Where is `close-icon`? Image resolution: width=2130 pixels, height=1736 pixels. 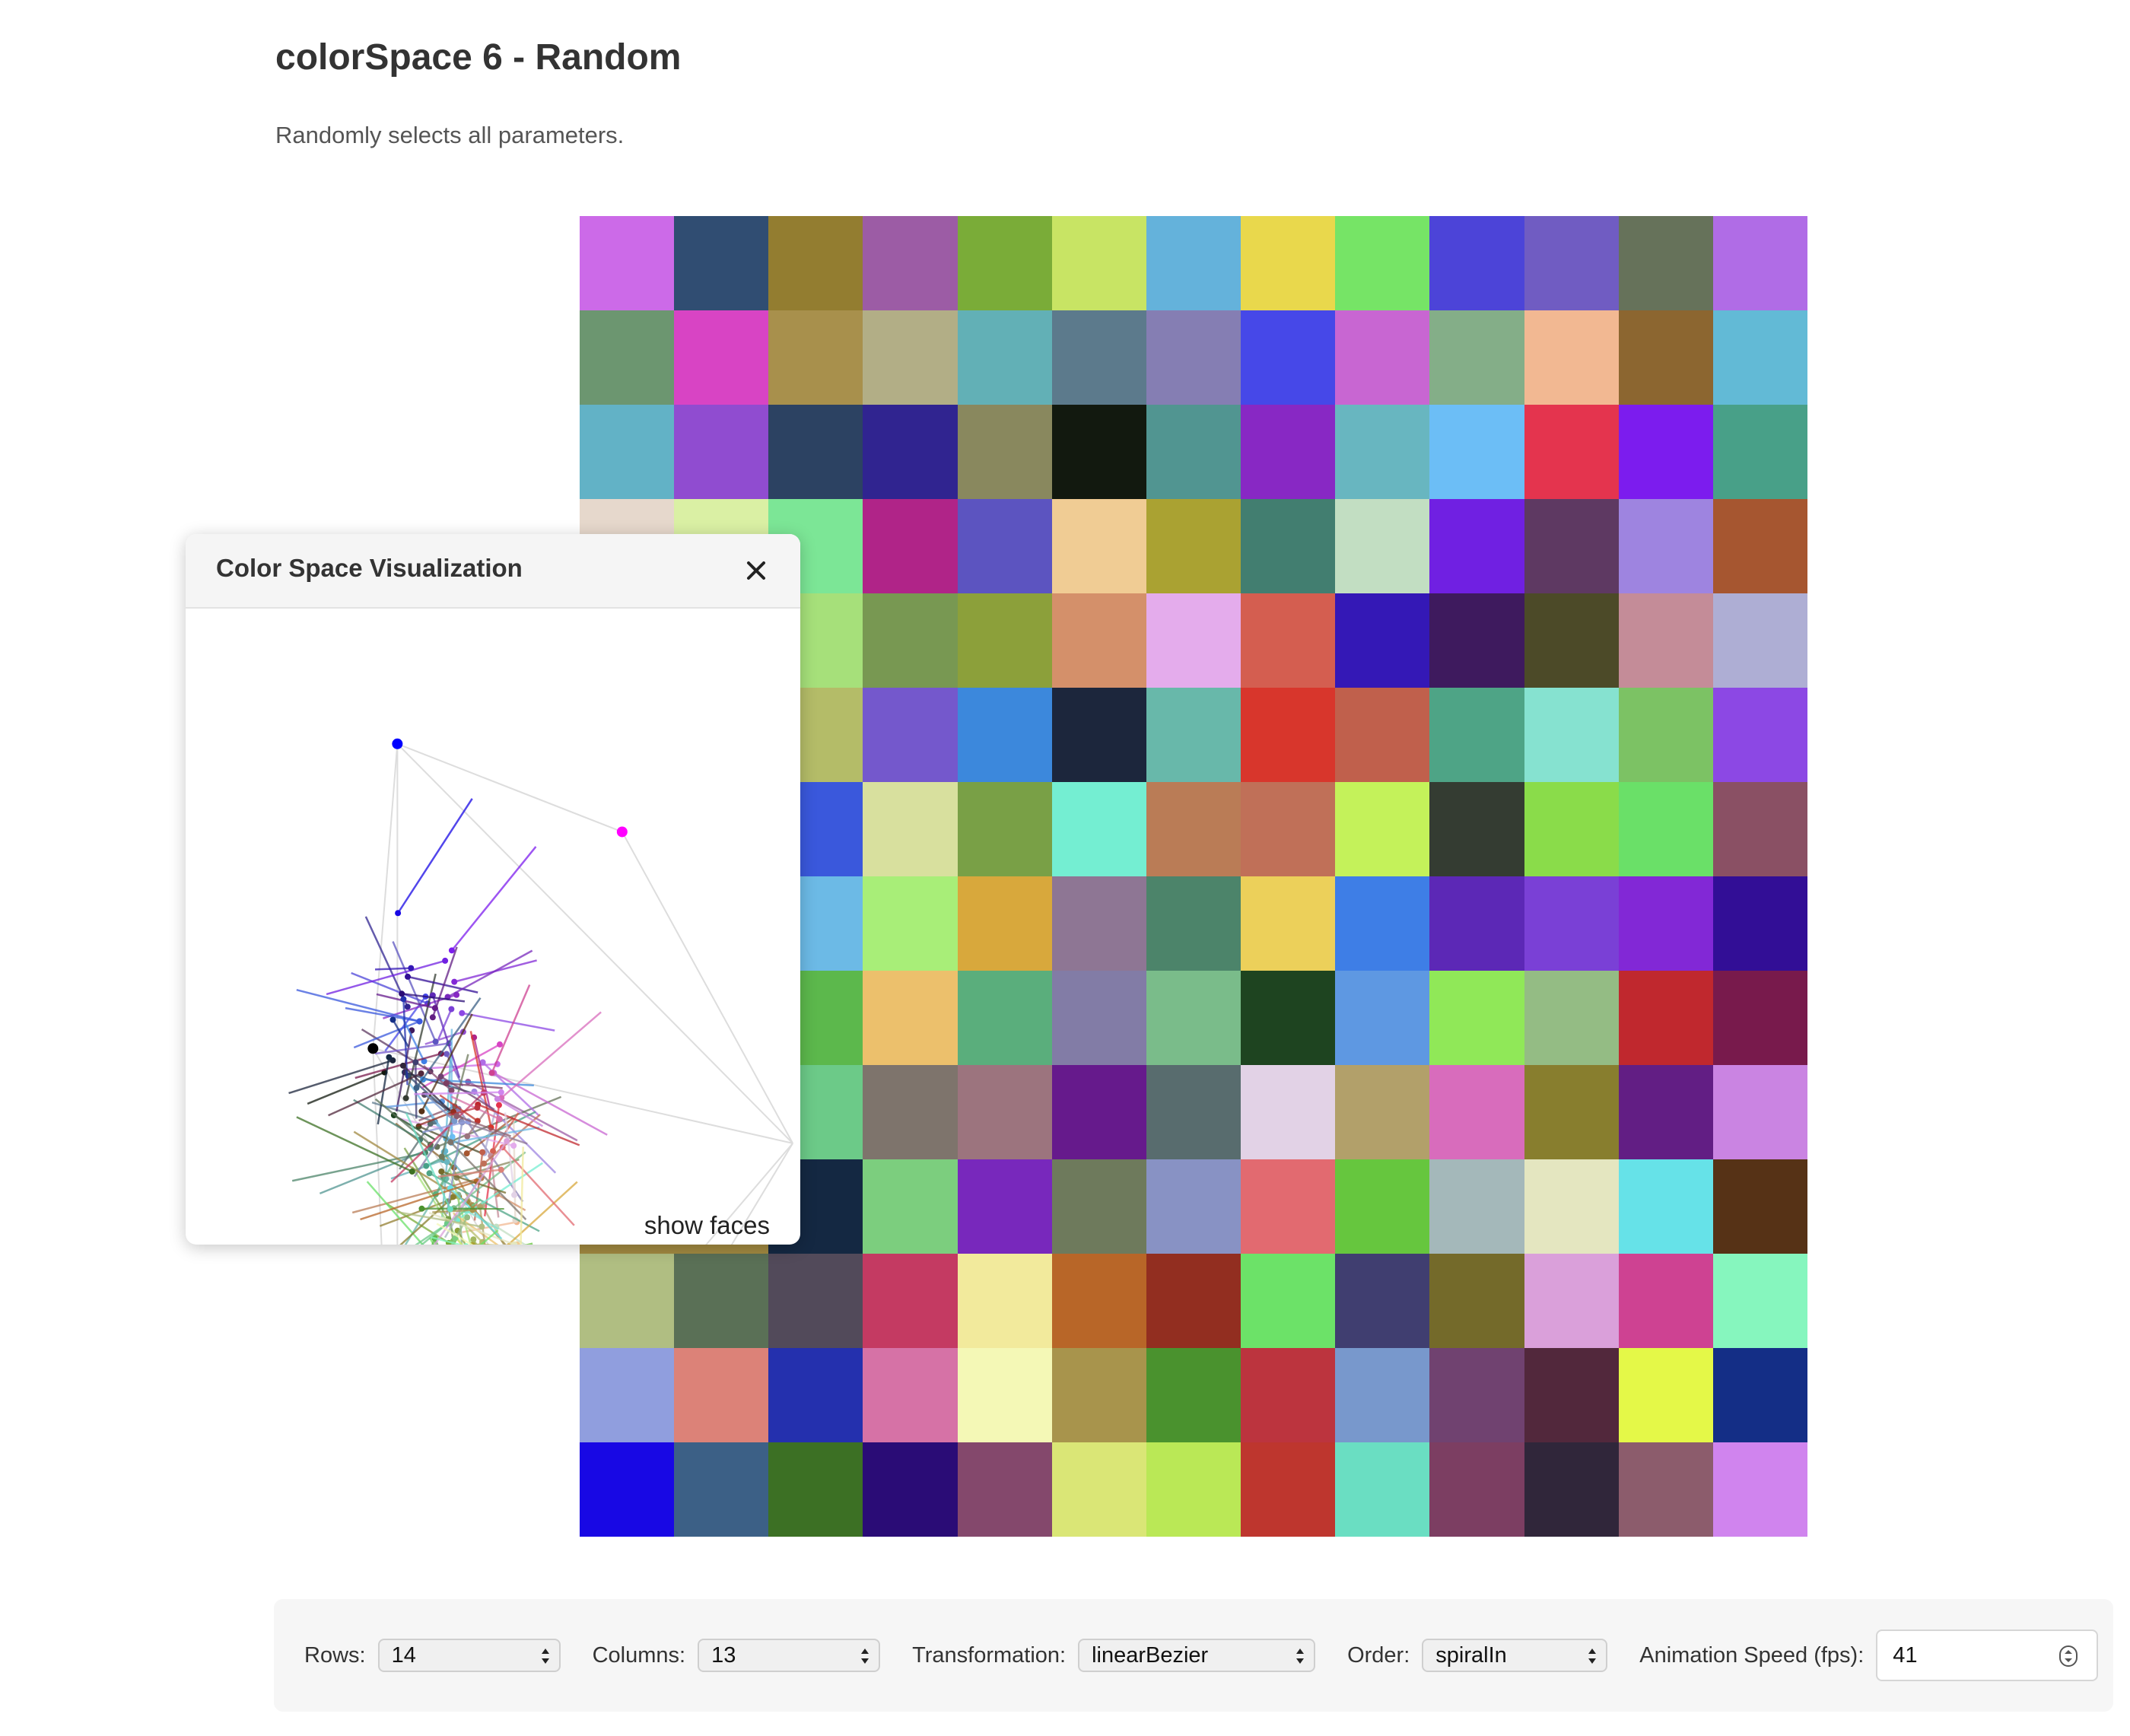
close-icon is located at coordinates (756, 570).